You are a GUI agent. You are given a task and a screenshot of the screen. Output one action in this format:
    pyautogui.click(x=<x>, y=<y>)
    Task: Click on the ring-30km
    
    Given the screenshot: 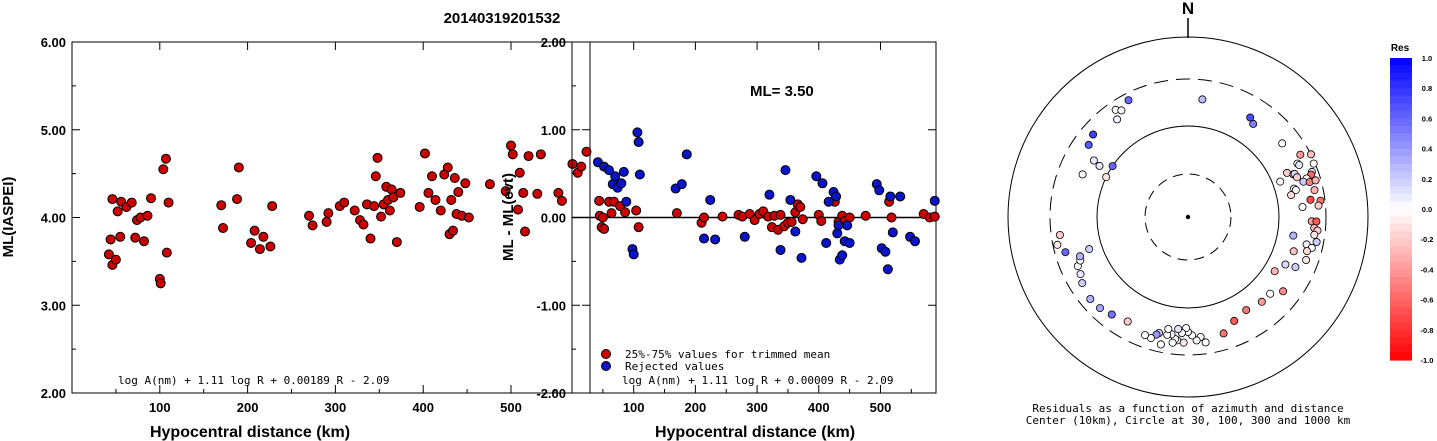 What is the action you would take?
    pyautogui.click(x=1188, y=217)
    